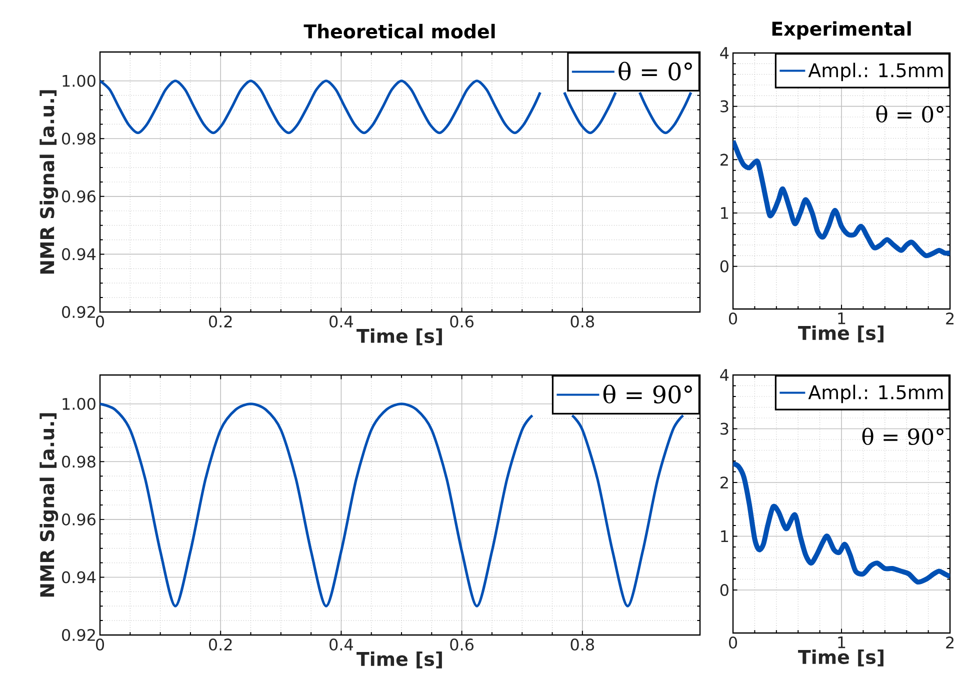 Image resolution: width=969 pixels, height=678 pixels. Describe the element at coordinates (399, 31) in the screenshot. I see `chart-title: Theoretical model` at that location.